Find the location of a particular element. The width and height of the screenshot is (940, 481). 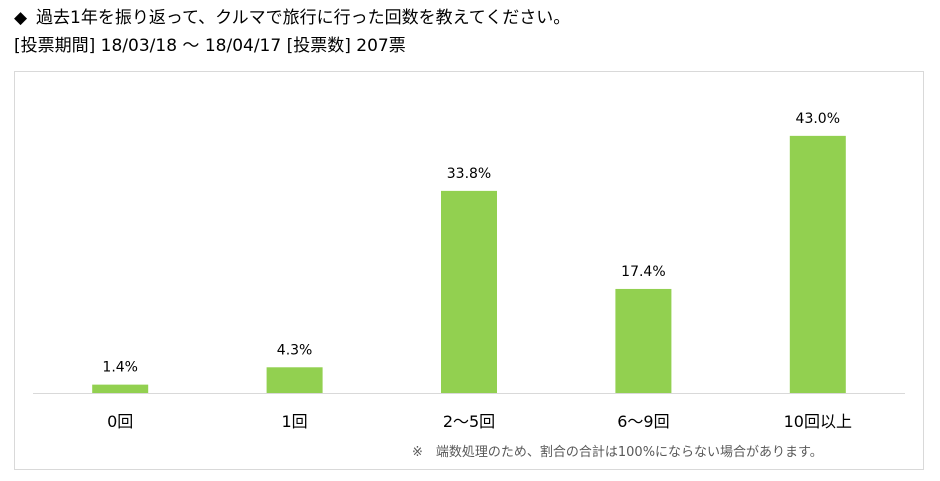

period-value: 18/03/18 〜 18/04/17 is located at coordinates (191, 46).